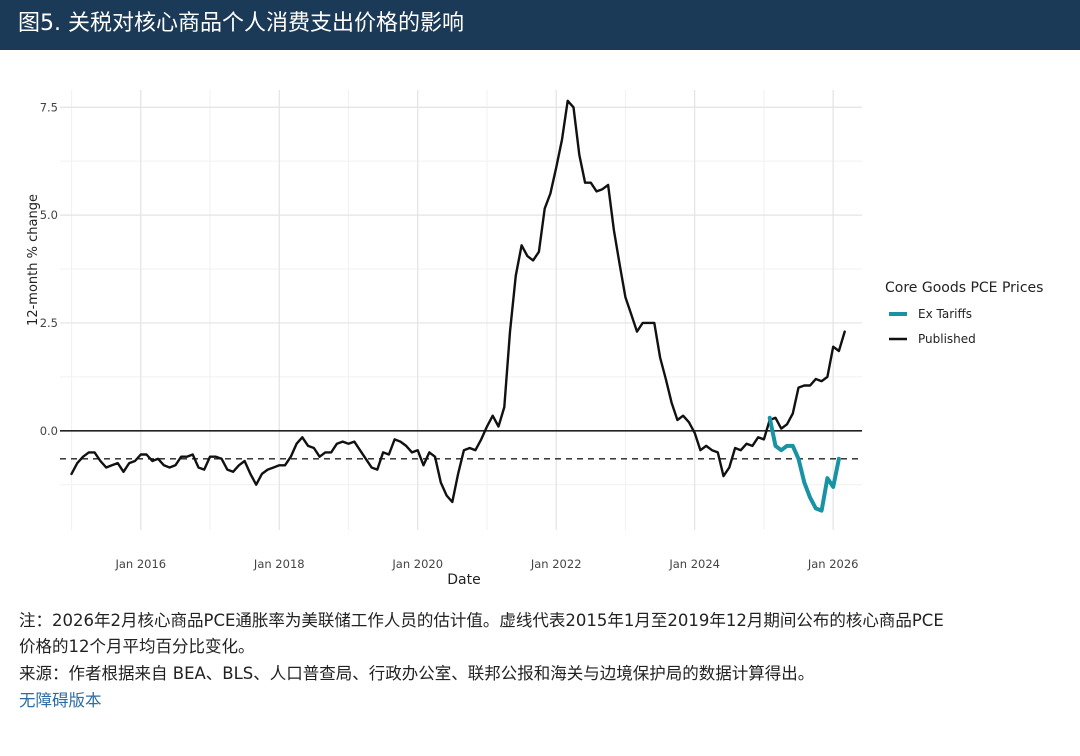 The image size is (1080, 756). What do you see at coordinates (137, 646) in the screenshot?
I see `chart-note-line-2: 价格的12个月平均百分比变化。` at bounding box center [137, 646].